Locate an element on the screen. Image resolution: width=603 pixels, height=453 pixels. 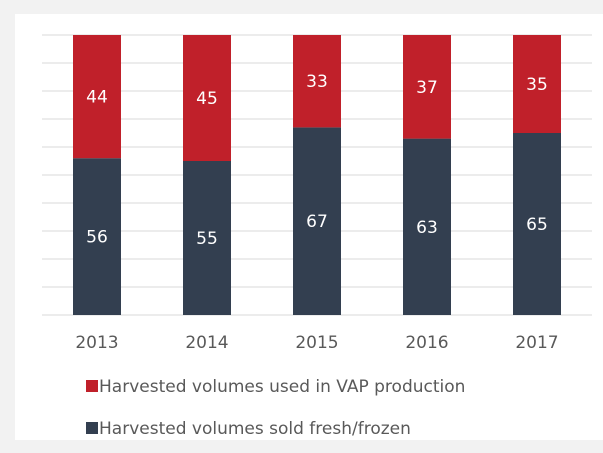
data-label: 65 is located at coordinates (537, 225).